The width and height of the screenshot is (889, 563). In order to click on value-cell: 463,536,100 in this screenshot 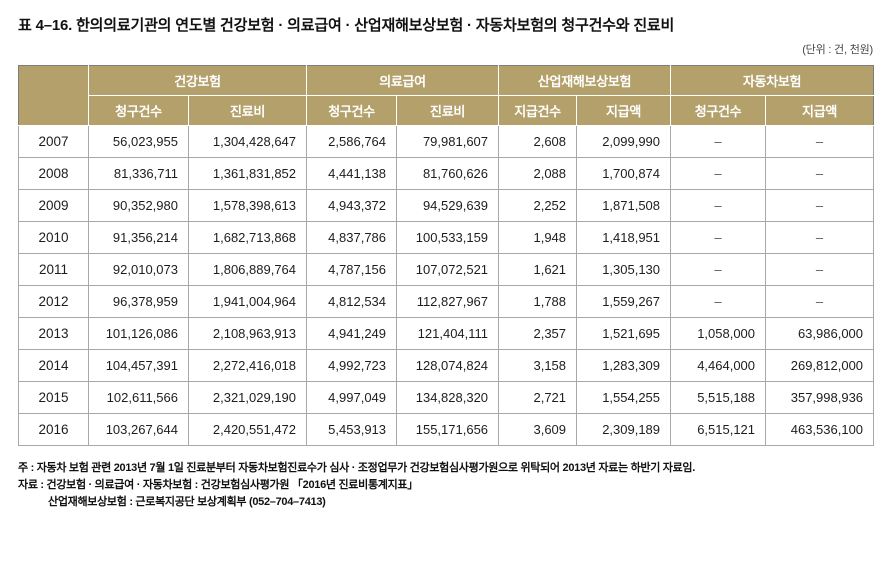, I will do `click(820, 429)`.